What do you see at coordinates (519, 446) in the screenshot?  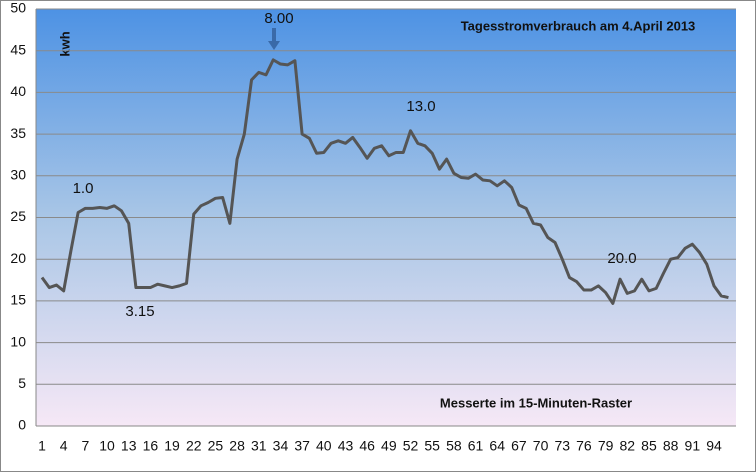 I see `x-tick-label: 67` at bounding box center [519, 446].